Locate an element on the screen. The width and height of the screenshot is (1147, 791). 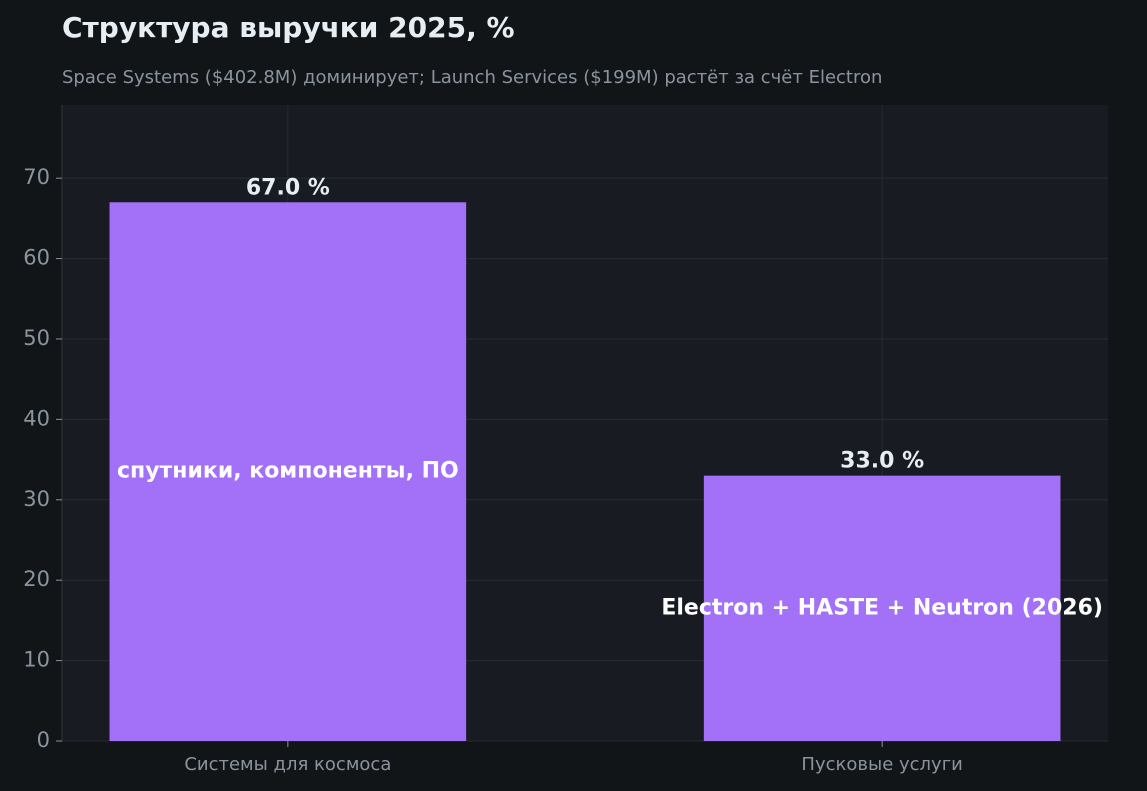
y-tick-label: 10 is located at coordinates (36, 660).